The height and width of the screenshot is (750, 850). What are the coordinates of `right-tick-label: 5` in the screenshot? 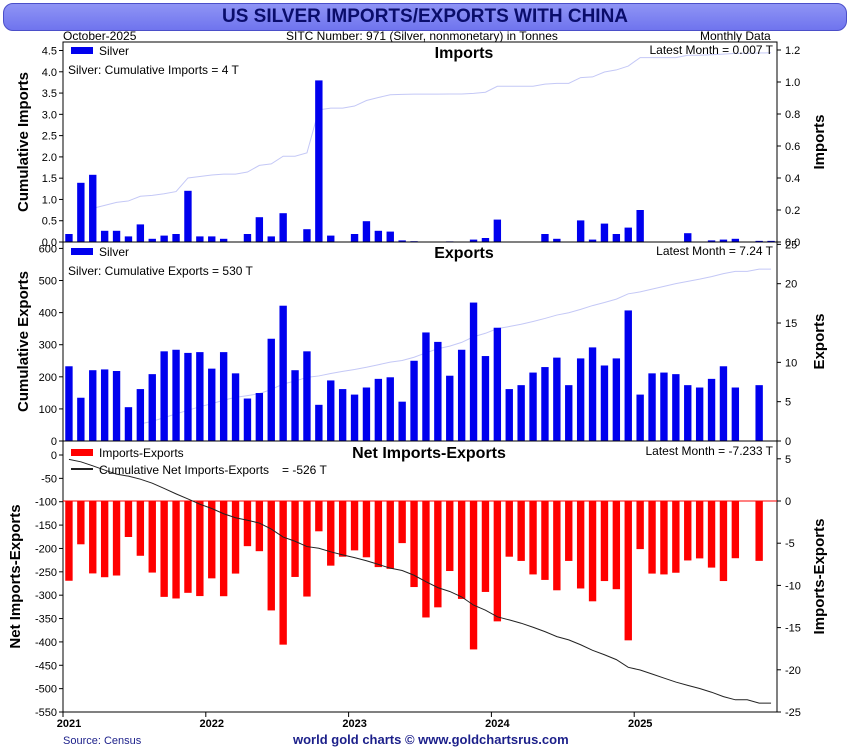 It's located at (788, 403).